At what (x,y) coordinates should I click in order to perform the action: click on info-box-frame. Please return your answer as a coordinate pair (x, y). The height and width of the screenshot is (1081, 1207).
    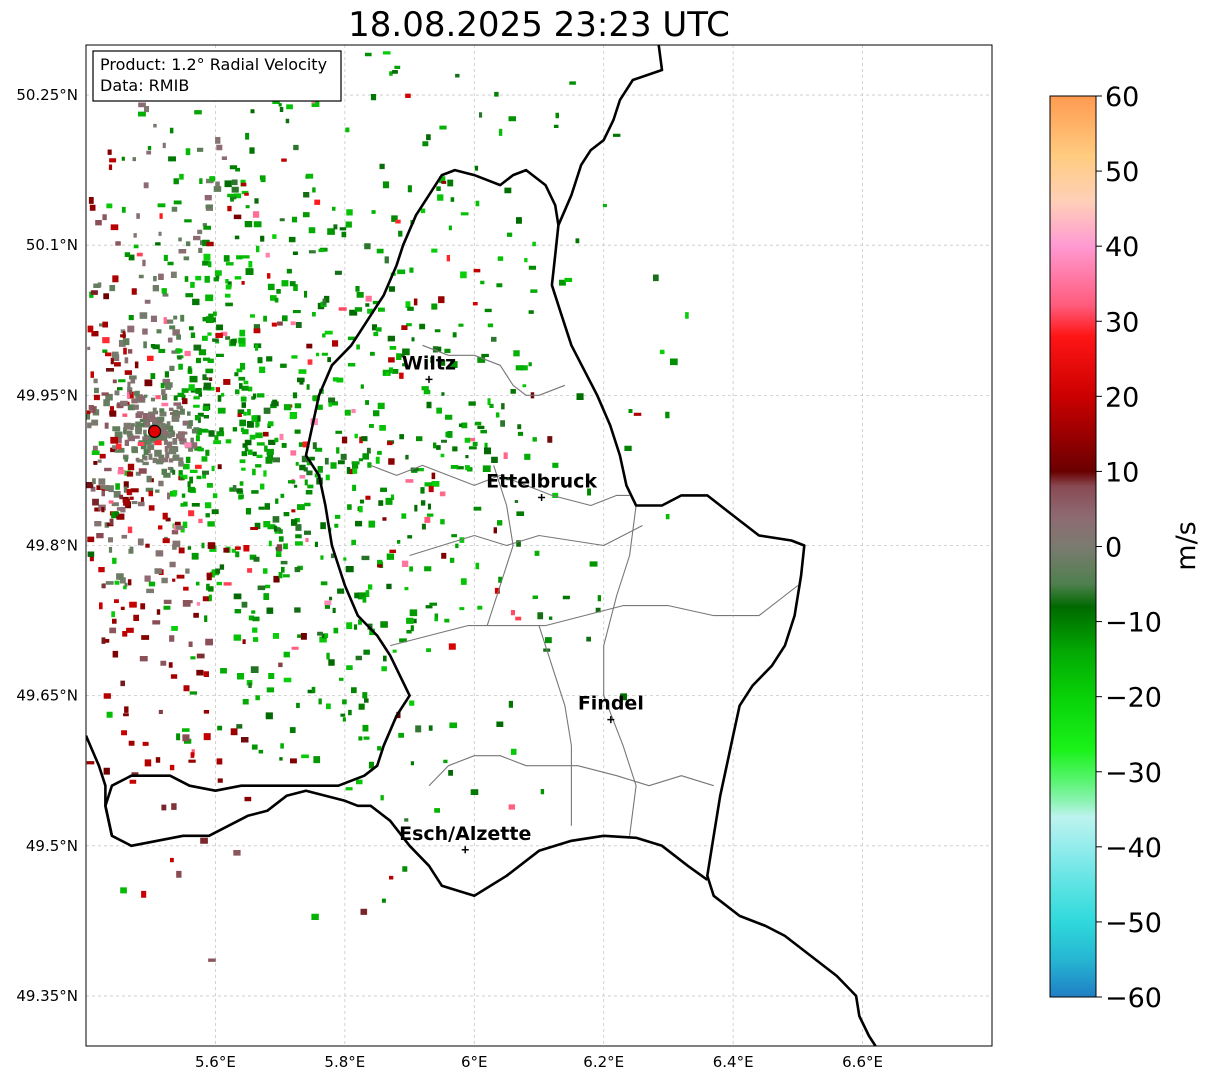
    Looking at the image, I should click on (217, 76).